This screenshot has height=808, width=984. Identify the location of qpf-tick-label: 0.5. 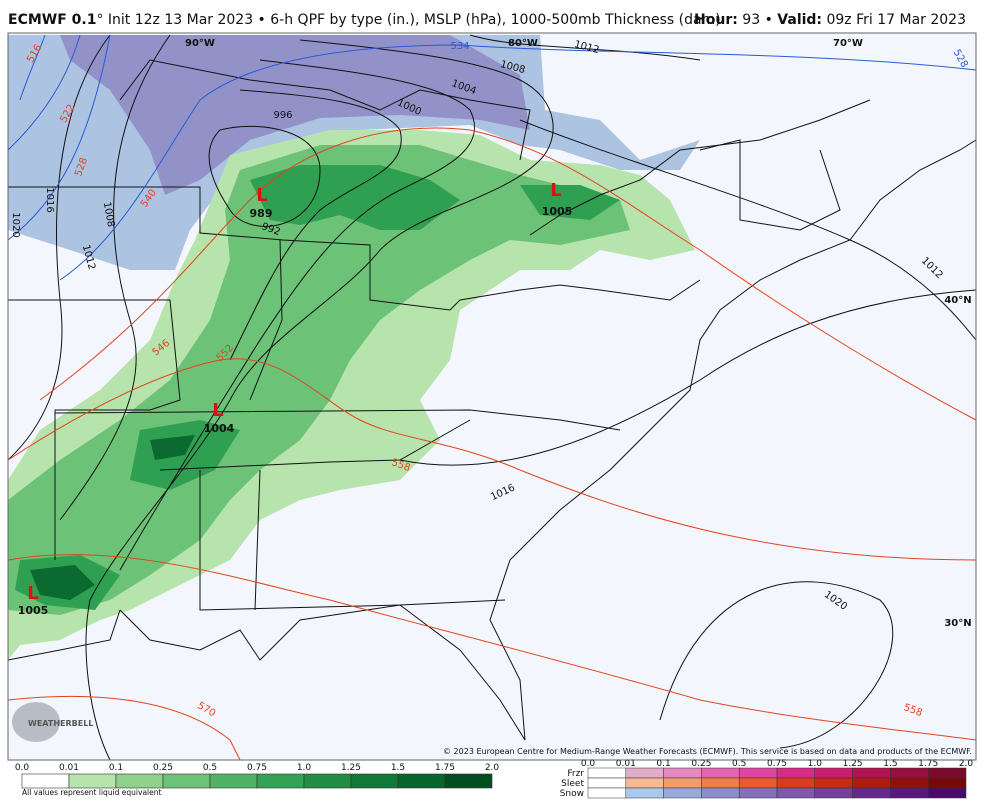
(210, 768).